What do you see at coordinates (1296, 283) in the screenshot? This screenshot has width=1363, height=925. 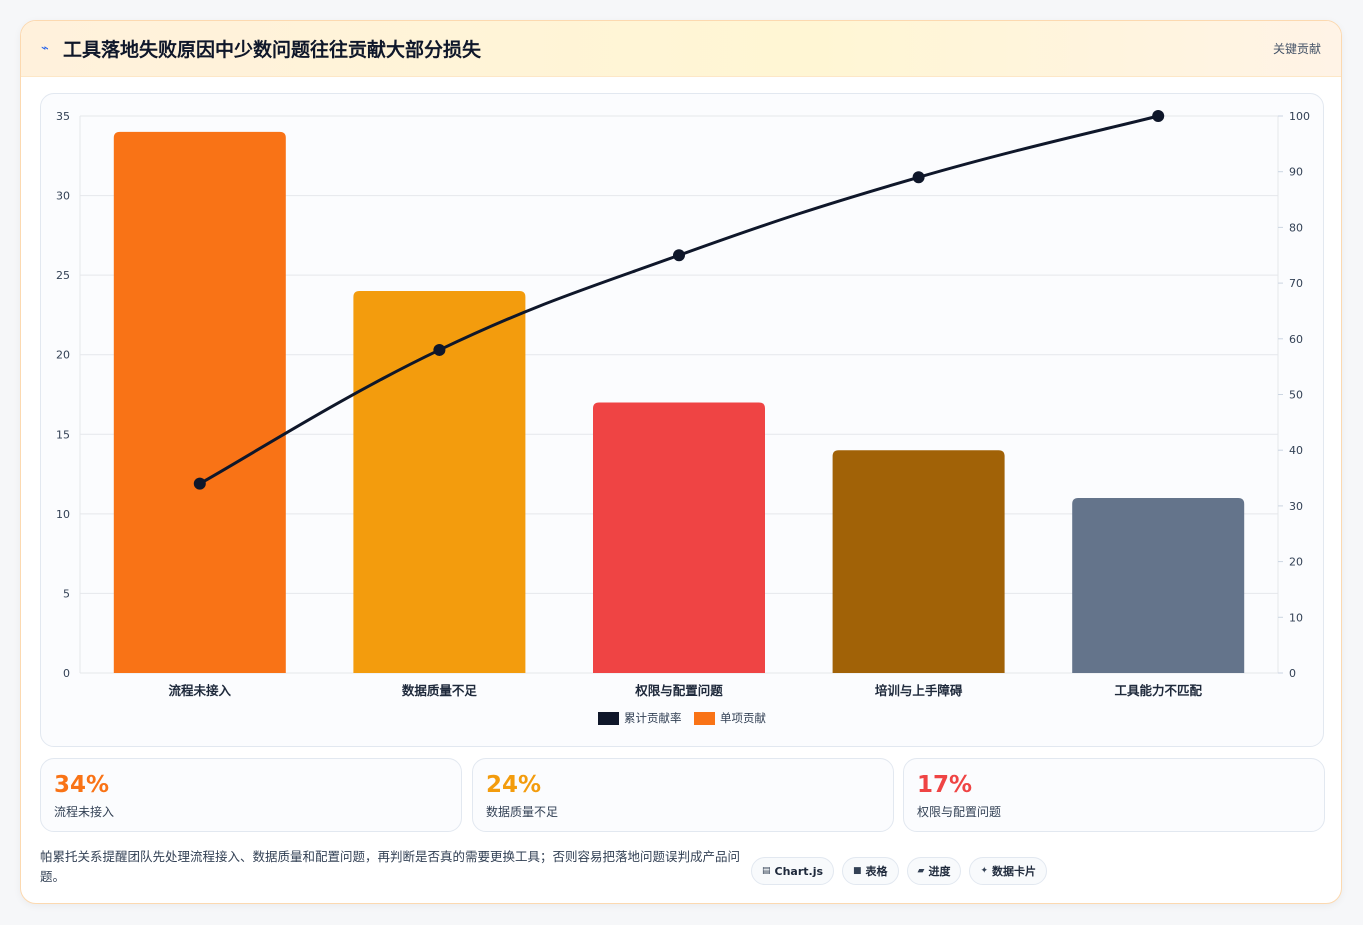 I see `y2-tick-label: 70` at bounding box center [1296, 283].